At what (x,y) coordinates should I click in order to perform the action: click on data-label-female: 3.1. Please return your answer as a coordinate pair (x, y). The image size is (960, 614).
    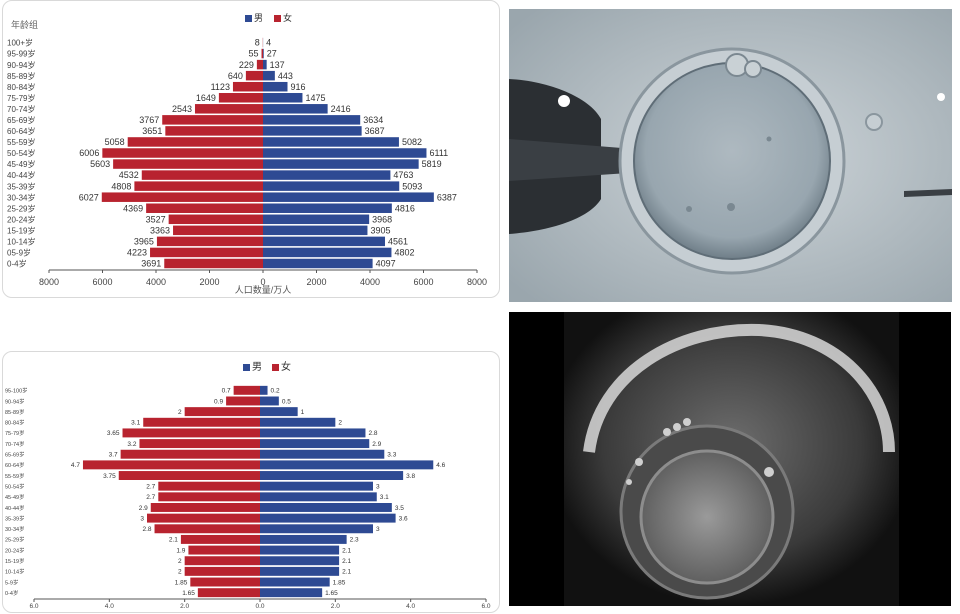
    Looking at the image, I should click on (135, 423).